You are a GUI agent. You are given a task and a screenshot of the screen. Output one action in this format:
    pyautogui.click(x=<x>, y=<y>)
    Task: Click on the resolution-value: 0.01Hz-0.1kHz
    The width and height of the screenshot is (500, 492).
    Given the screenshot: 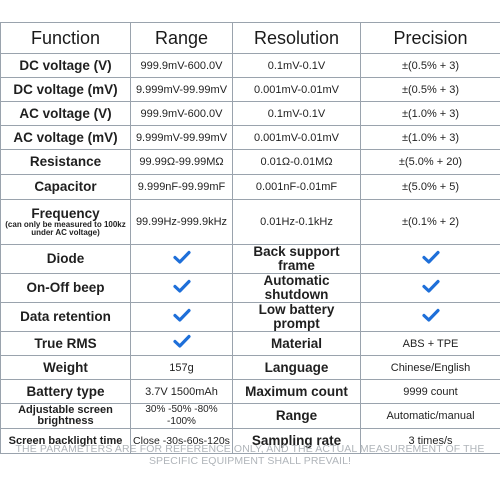 What is the action you would take?
    pyautogui.click(x=296, y=222)
    